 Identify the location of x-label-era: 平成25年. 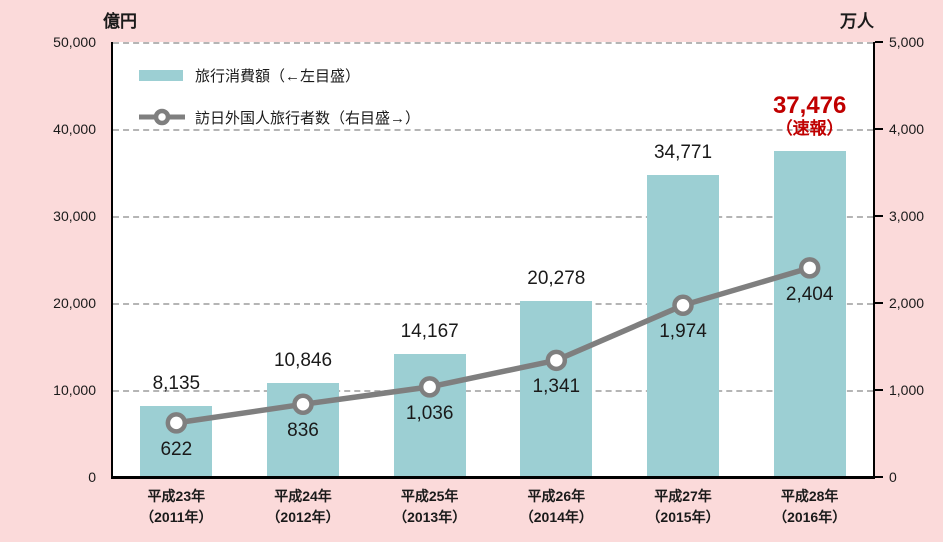
(429, 496).